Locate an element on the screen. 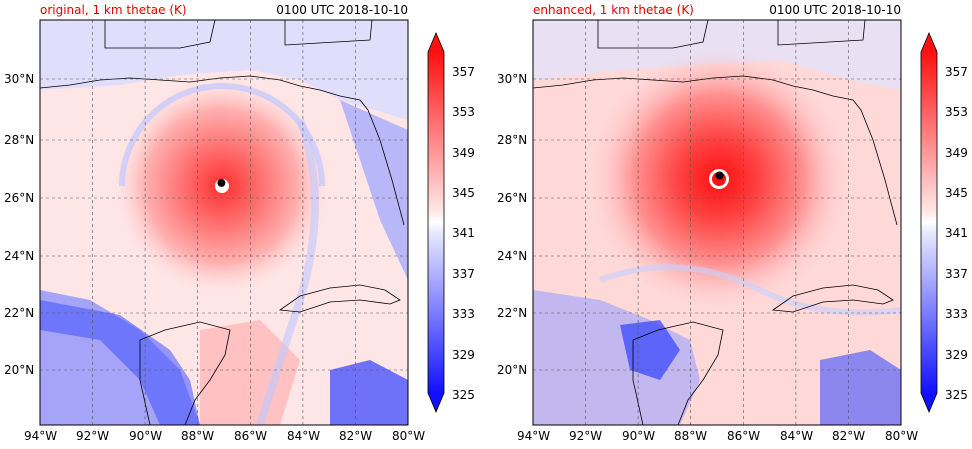 The image size is (972, 449). panel-time-enhanced: 0100 UTC 2018-10-10 is located at coordinates (835, 10).